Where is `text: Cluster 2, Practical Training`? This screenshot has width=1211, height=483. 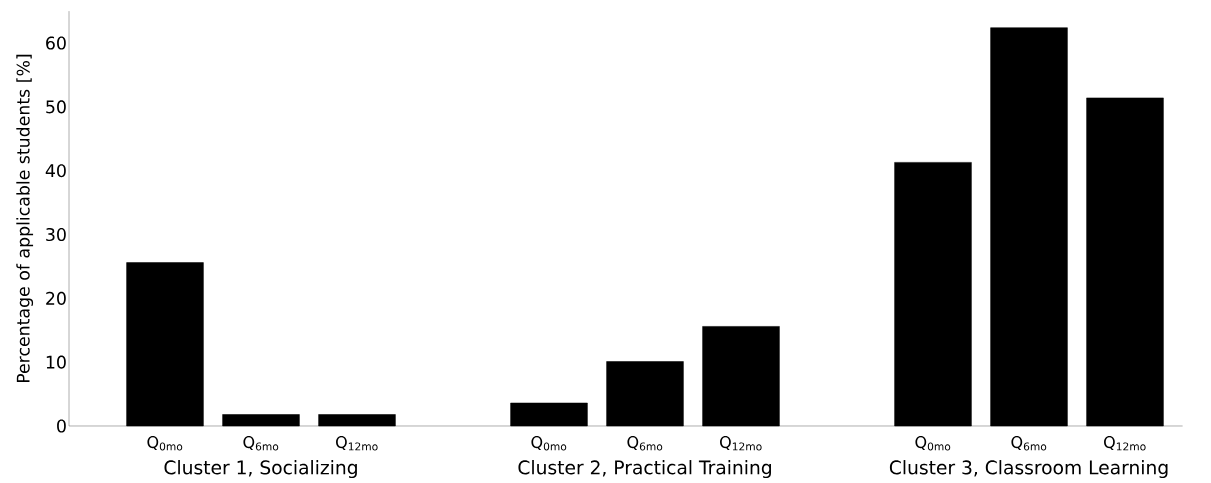 text: Cluster 2, Practical Training is located at coordinates (644, 469).